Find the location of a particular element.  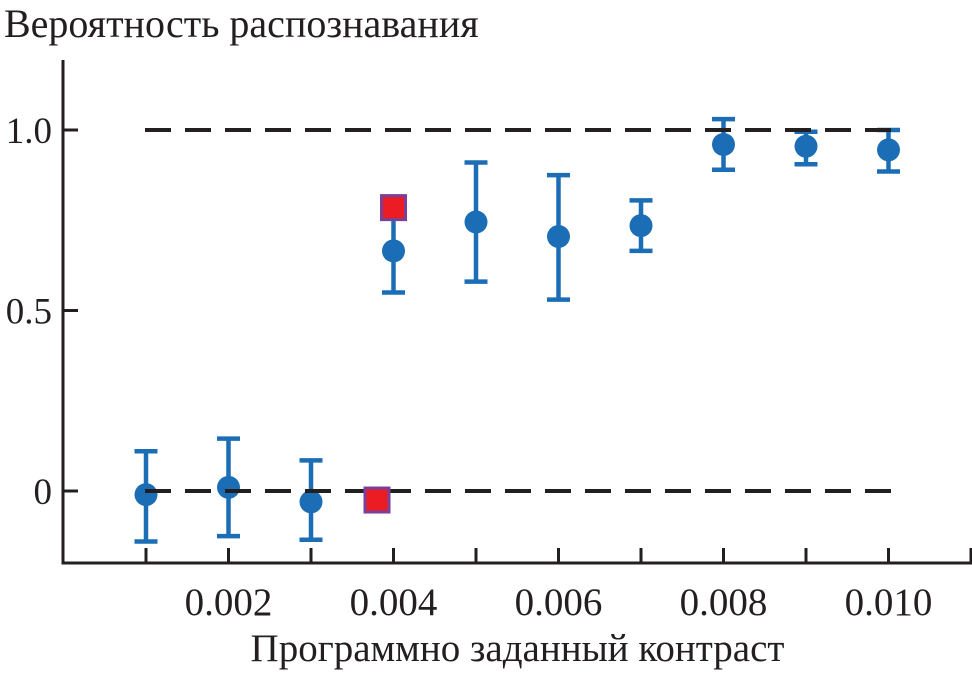

x-axis-label: Программно заданный контраст is located at coordinates (517, 648).